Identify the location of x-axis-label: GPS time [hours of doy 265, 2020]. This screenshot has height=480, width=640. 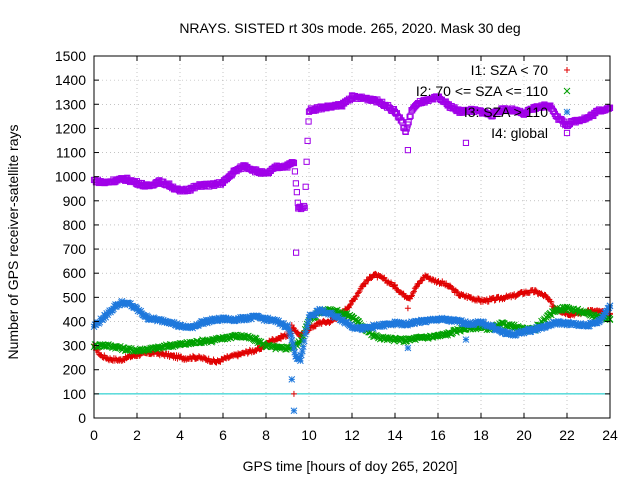
(350, 466).